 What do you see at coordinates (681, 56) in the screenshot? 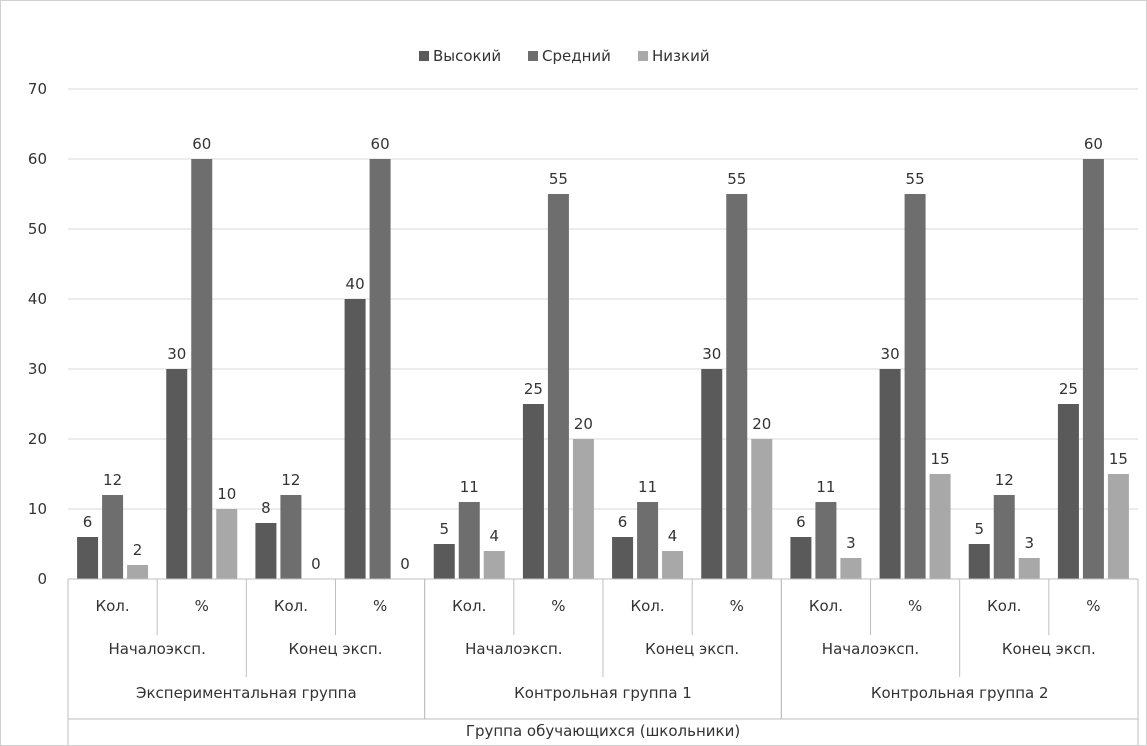
I see `legend-label: Низкий` at bounding box center [681, 56].